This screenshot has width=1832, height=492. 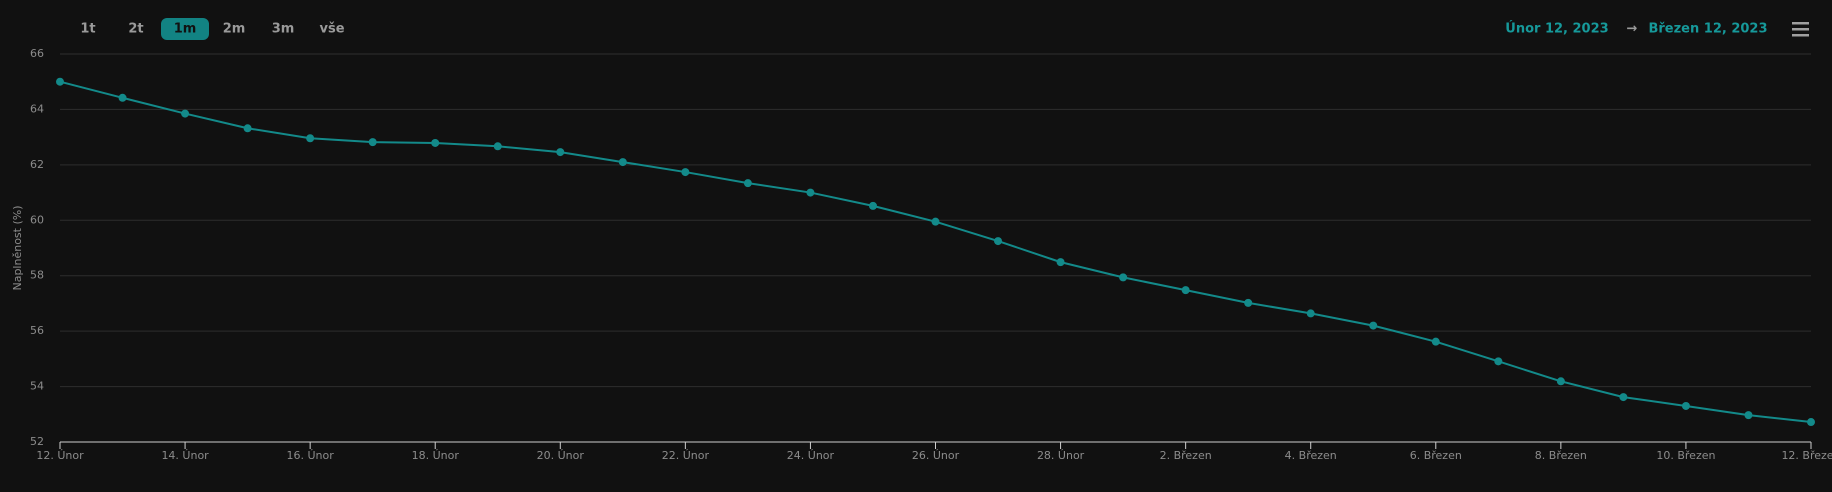 What do you see at coordinates (37, 108) in the screenshot?
I see `y-tick-label: 64` at bounding box center [37, 108].